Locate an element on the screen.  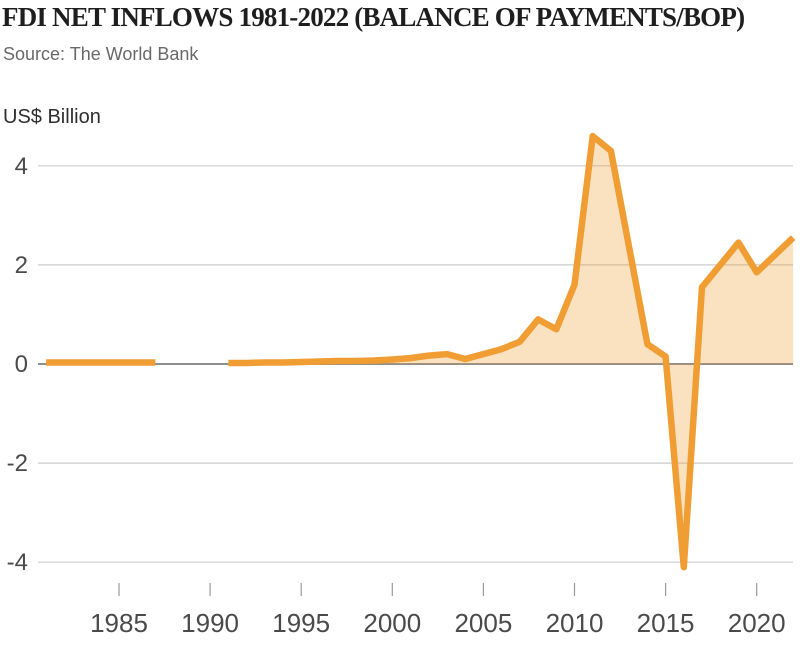
x-tick-label: 2015 is located at coordinates (666, 623).